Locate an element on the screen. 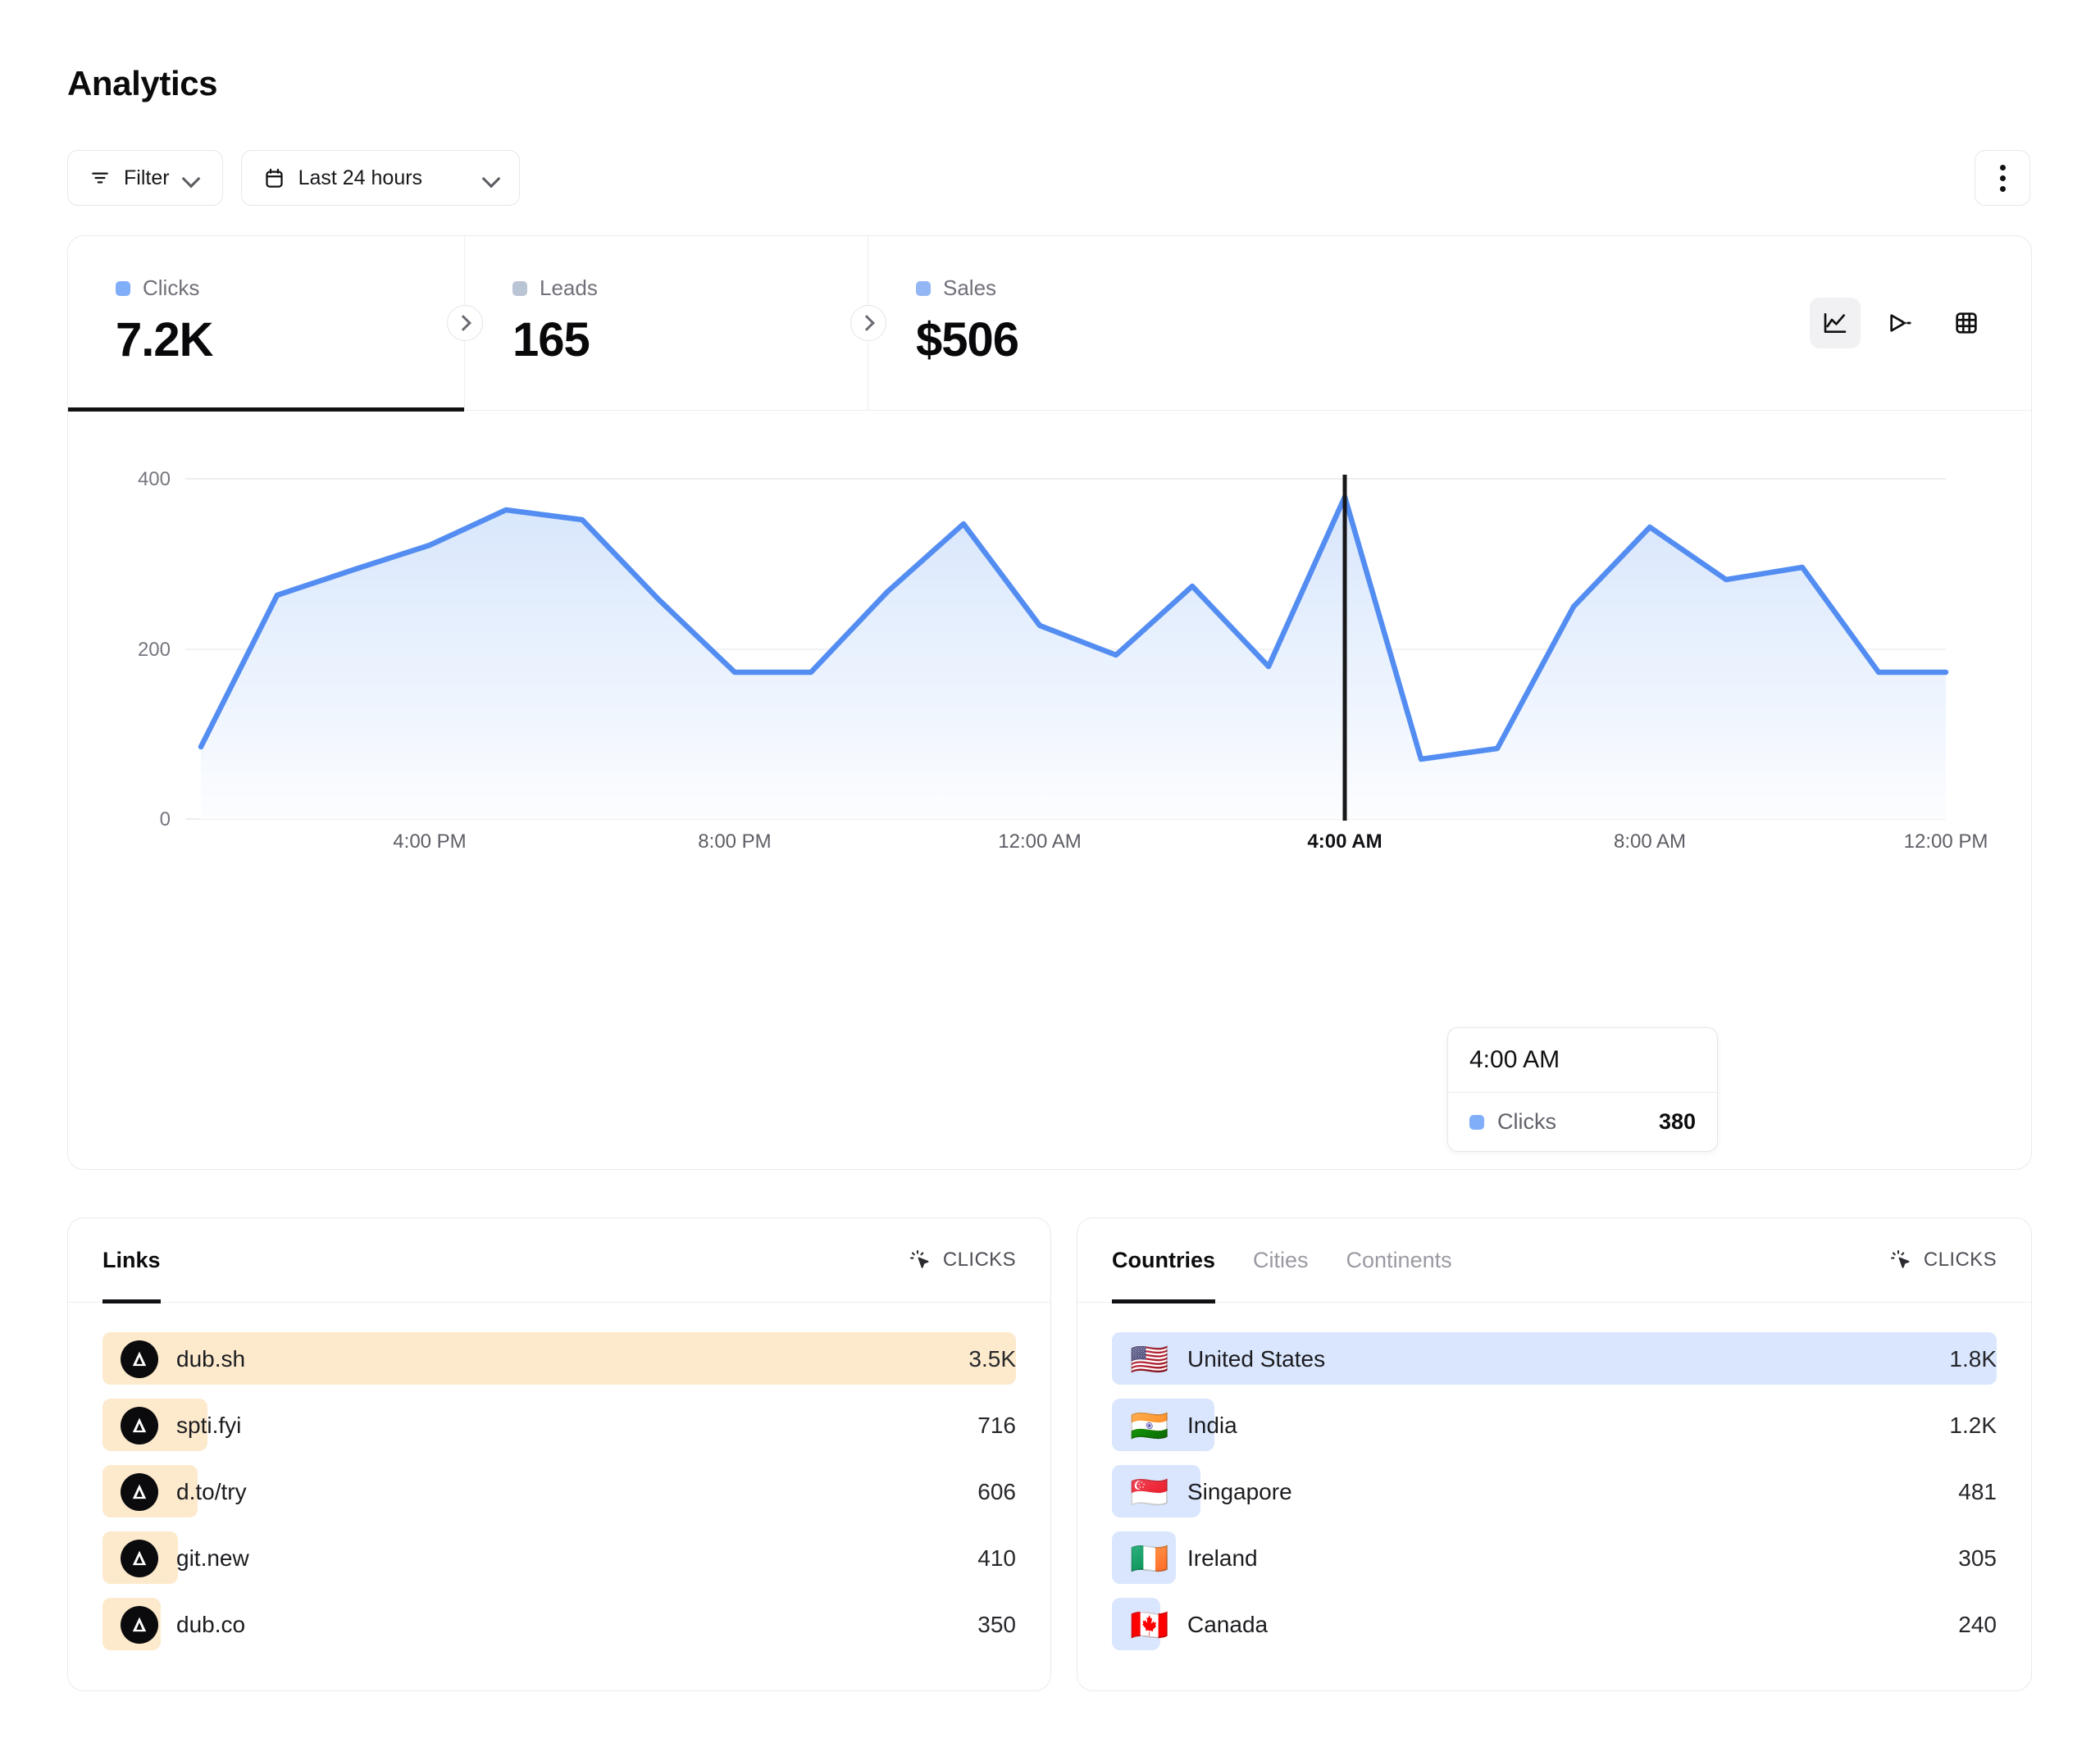 The height and width of the screenshot is (1738, 2100). more-options-button is located at coordinates (2002, 178).